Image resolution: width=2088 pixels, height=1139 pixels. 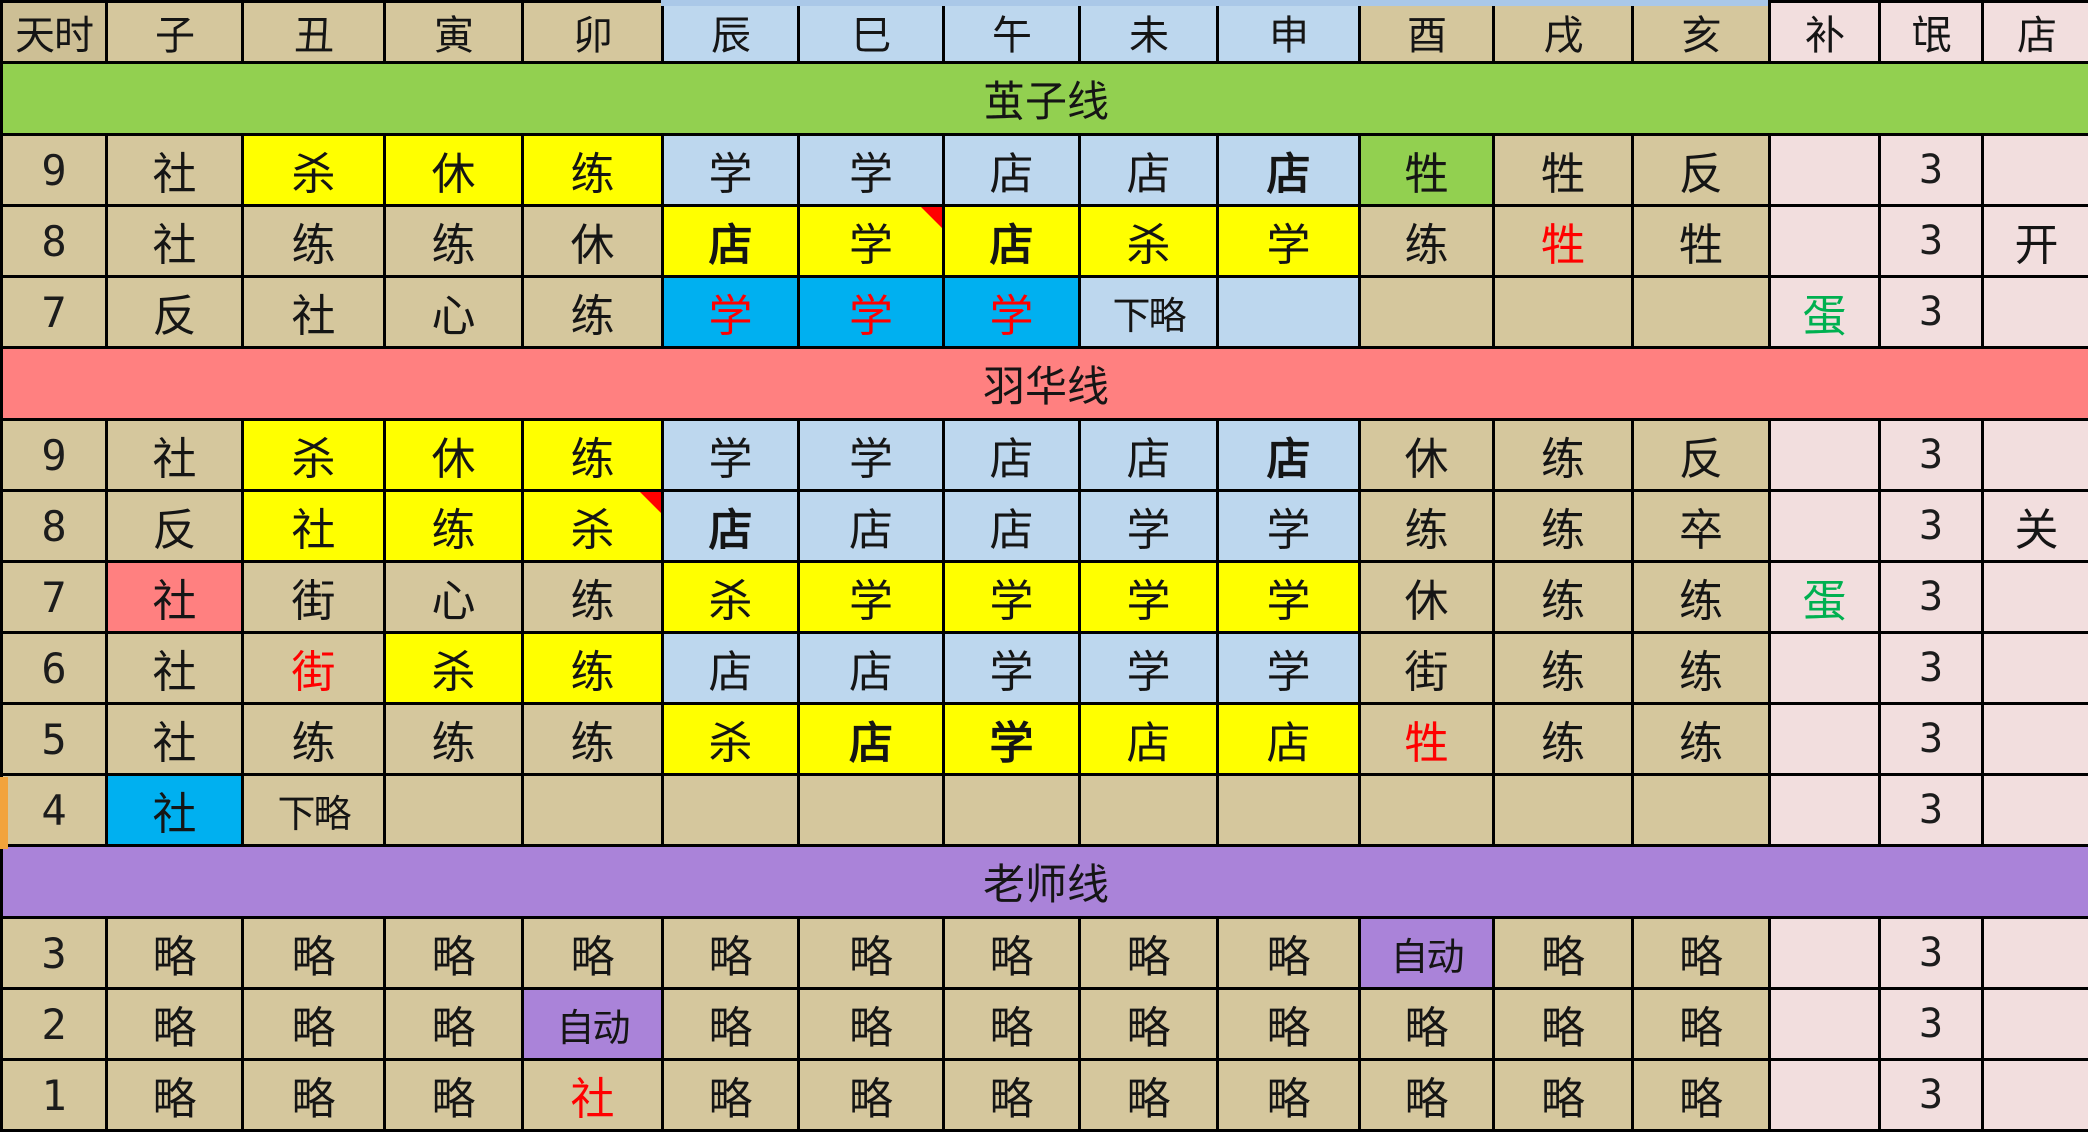 I want to click on cell: 街, so click(x=1426, y=668).